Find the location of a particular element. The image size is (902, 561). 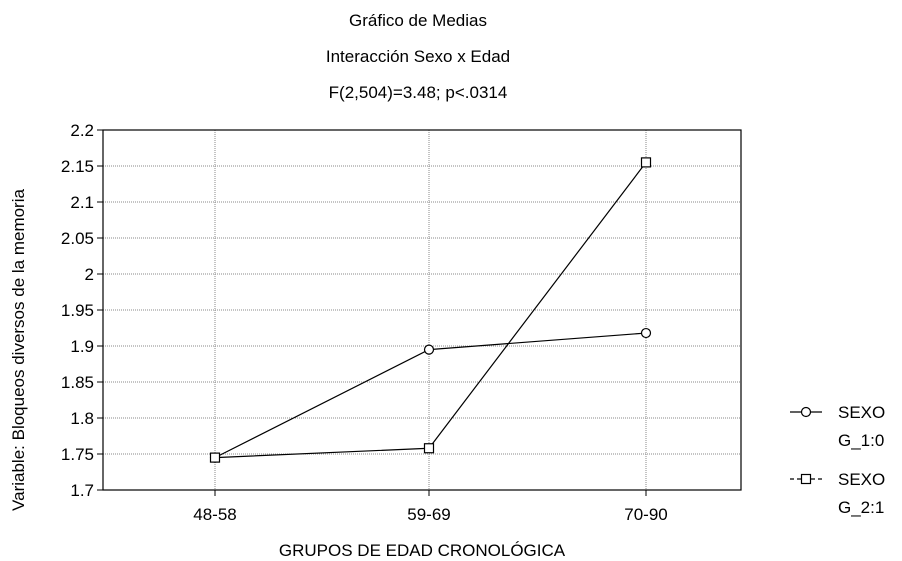

chart-title: Gráfico de Medias is located at coordinates (418, 20).